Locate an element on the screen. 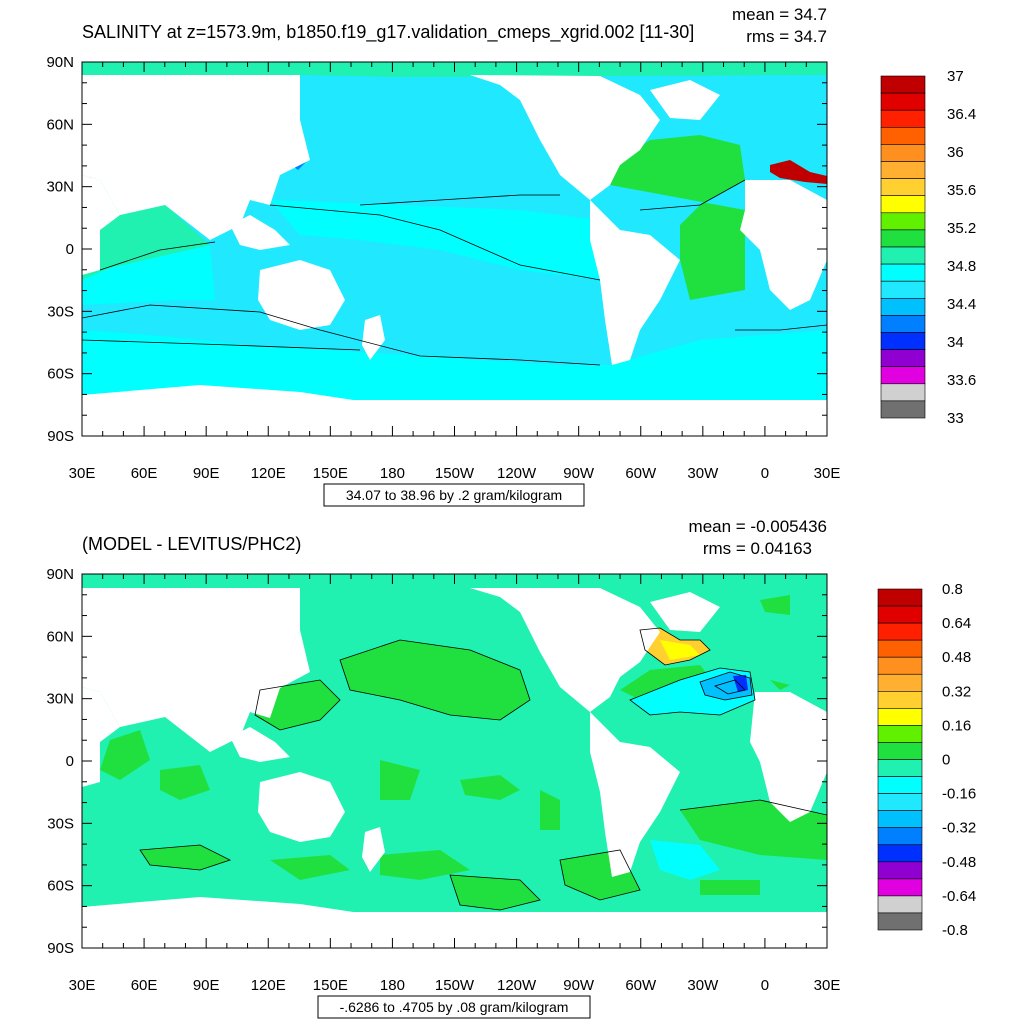 This screenshot has height=1024, width=1024. med-field is located at coordinates (798, 172).